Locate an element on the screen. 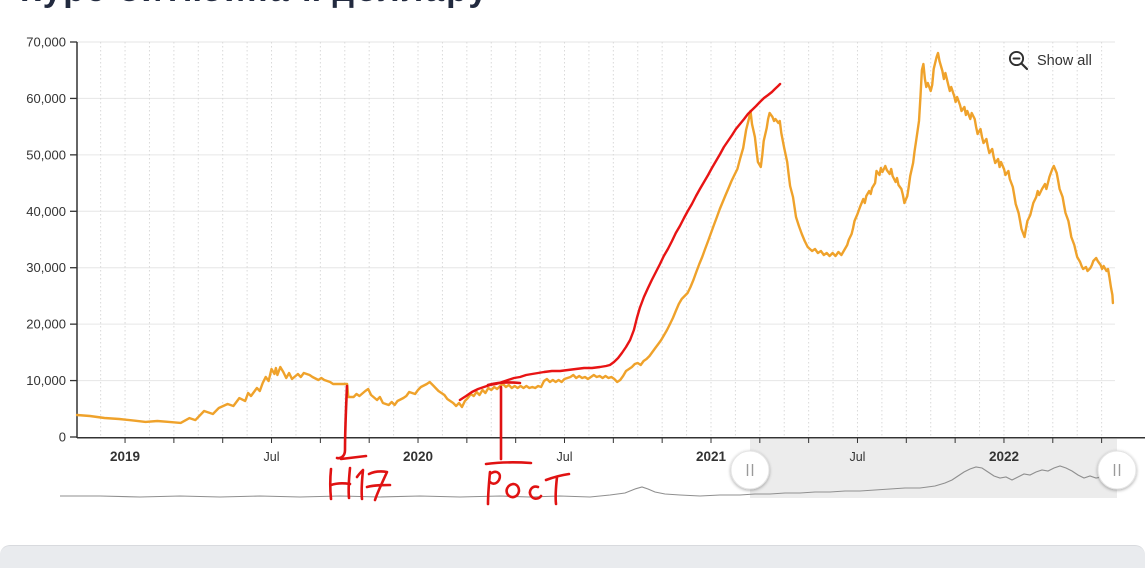 The width and height of the screenshot is (1145, 568). show-all-button: Show all is located at coordinates (1050, 60).